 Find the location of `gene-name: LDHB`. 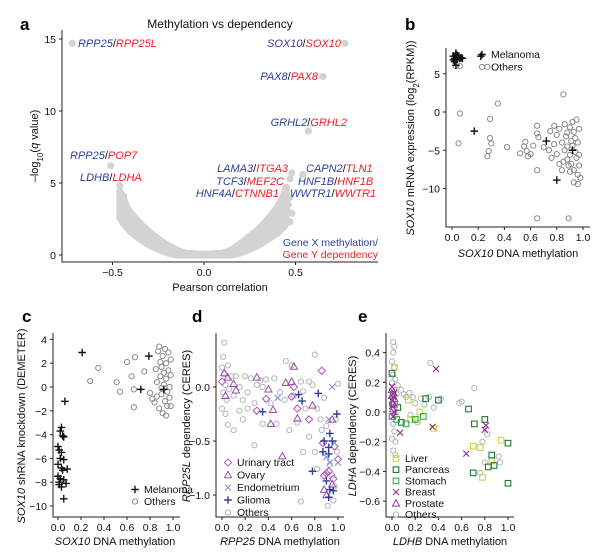

gene-name: LDHB is located at coordinates (407, 542).